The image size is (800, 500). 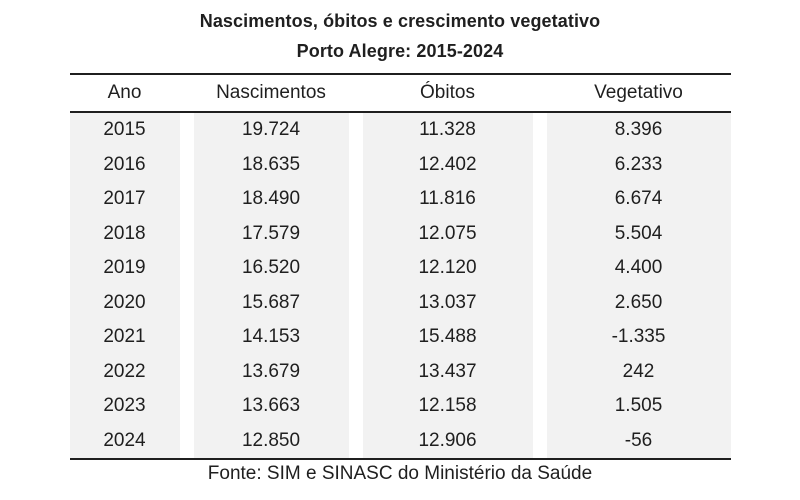 What do you see at coordinates (271, 92) in the screenshot?
I see `column-header-nascimentos: Nascimentos` at bounding box center [271, 92].